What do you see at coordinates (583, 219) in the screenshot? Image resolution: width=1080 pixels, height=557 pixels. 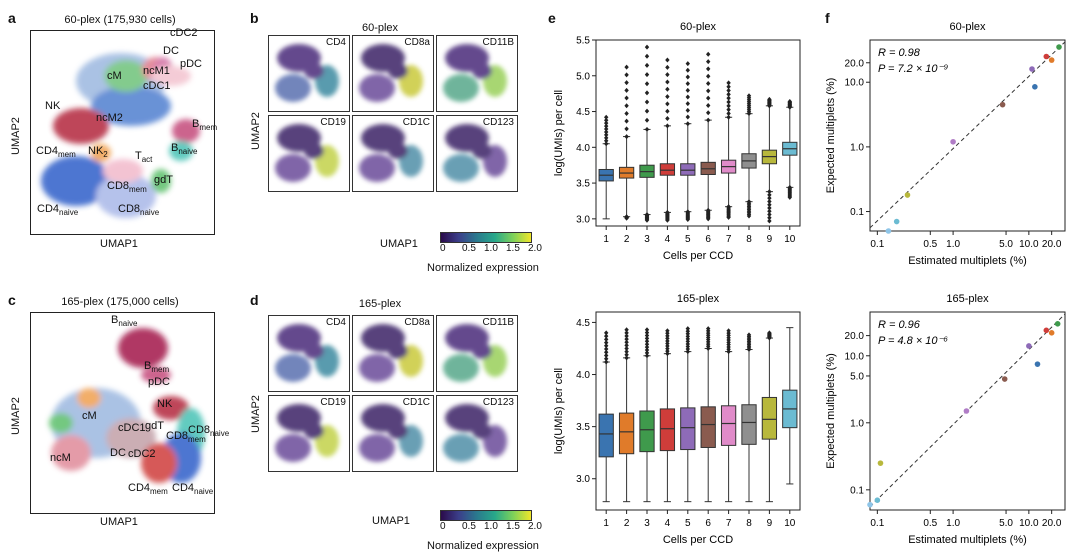 I see `y-tick-label: 3.0` at bounding box center [583, 219].